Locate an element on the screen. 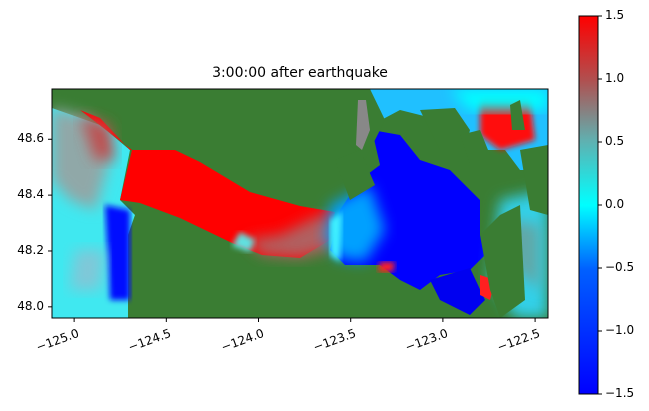 This screenshot has width=649, height=411. colorbar-tick-label: 0.5 is located at coordinates (615, 141).